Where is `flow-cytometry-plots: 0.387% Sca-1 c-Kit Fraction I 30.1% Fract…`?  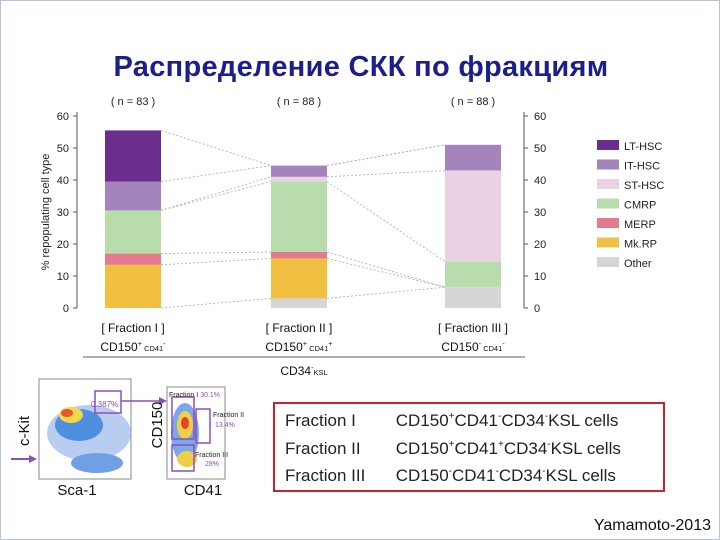
flow-cytometry-plots: 0.387% Sca-1 c-Kit Fraction I 30.1% Fract… is located at coordinates (127, 438).